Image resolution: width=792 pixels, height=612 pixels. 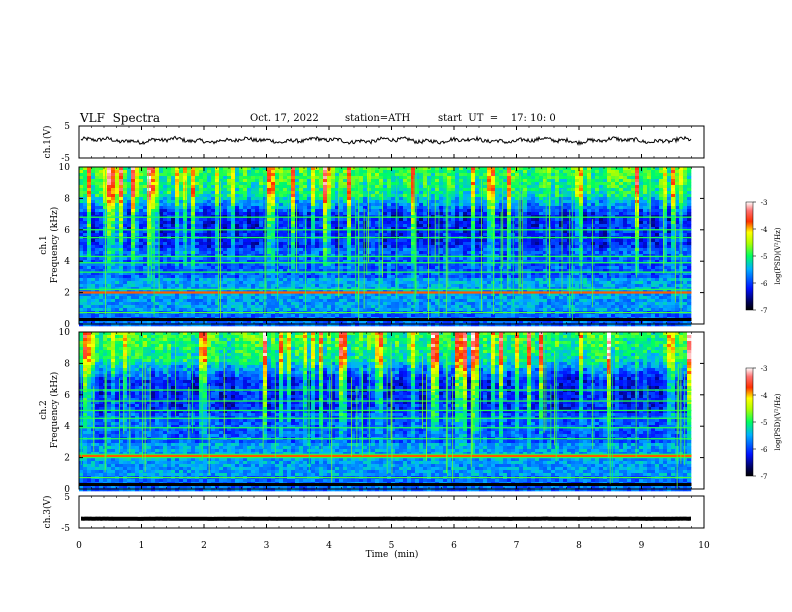 I want to click on ch1-colorbar: -3 -4 -5 -6 -7 log(PSD)(V²/Hz), so click(x=763, y=257).